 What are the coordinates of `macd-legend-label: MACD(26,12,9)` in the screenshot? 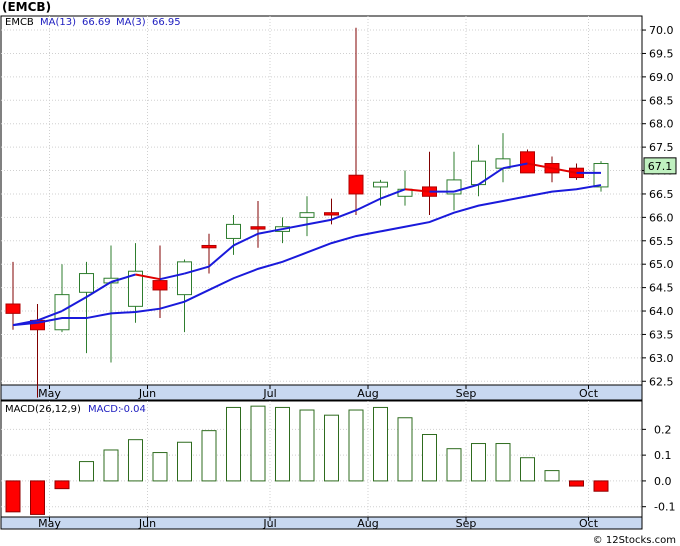 It's located at (43, 409).